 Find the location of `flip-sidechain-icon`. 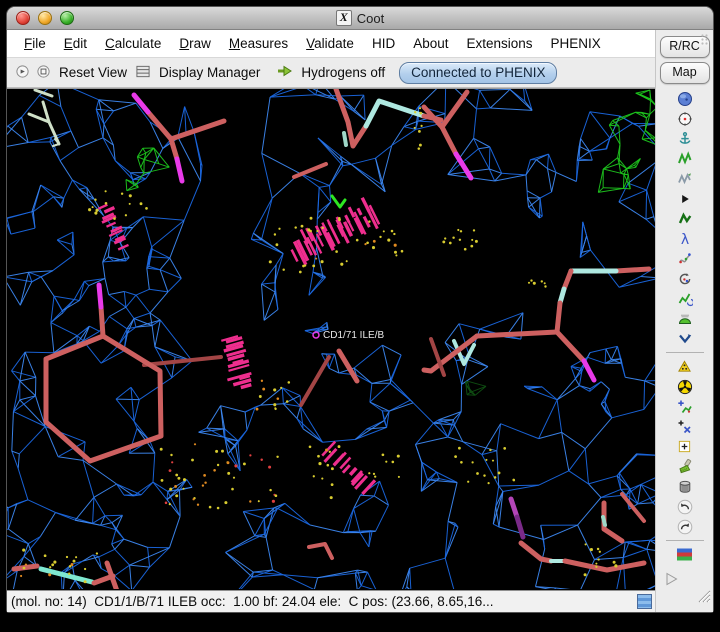

flip-sidechain-icon is located at coordinates (685, 318).